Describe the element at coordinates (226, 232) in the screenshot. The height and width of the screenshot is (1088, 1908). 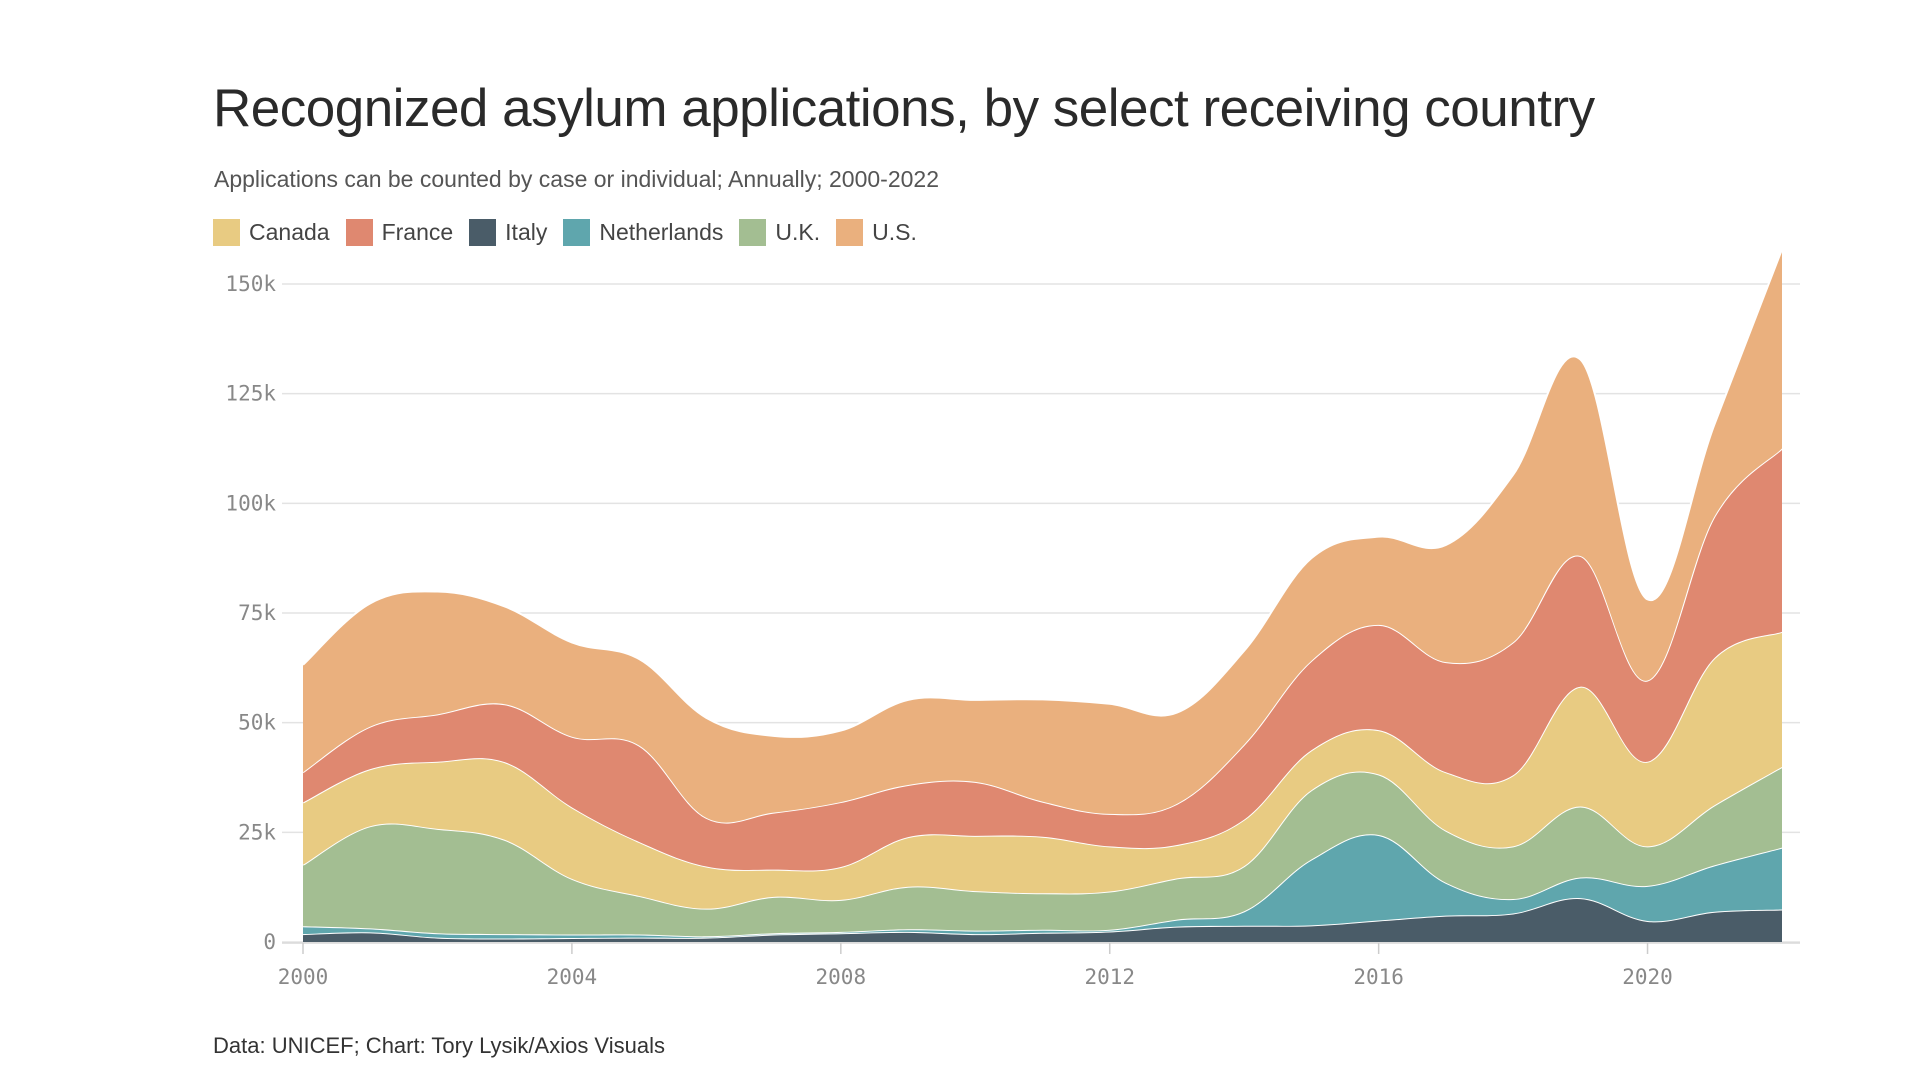
I see `legend-swatch-canada` at that location.